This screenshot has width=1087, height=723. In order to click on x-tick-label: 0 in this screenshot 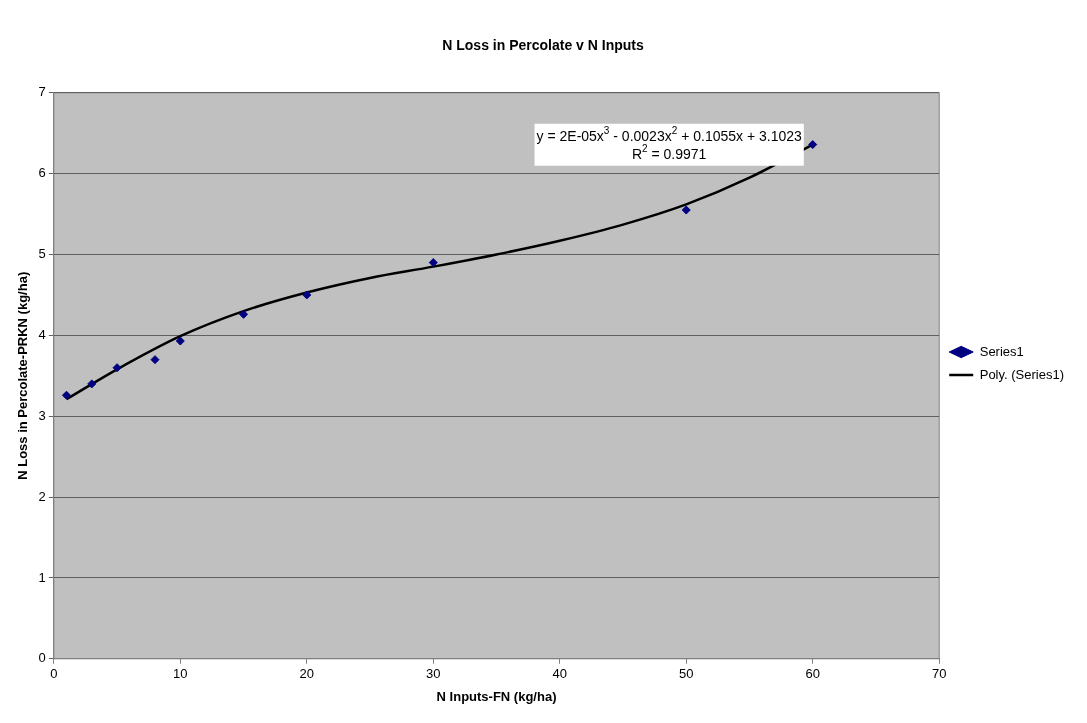, I will do `click(54, 674)`.